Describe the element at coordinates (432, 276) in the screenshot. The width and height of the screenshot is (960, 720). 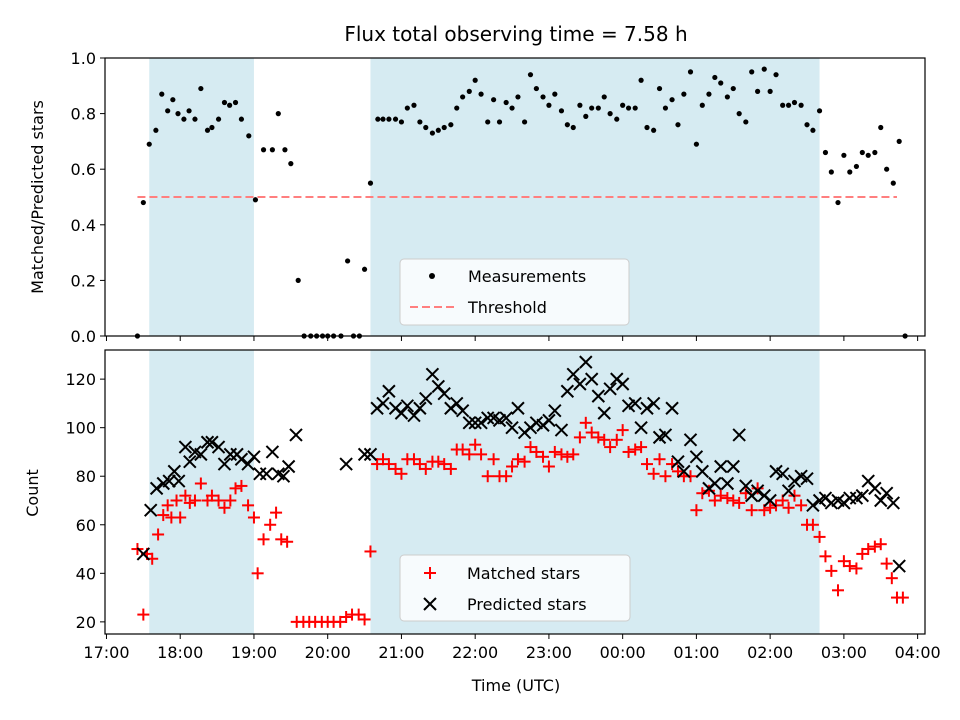
I see `legend-marker-measurements` at that location.